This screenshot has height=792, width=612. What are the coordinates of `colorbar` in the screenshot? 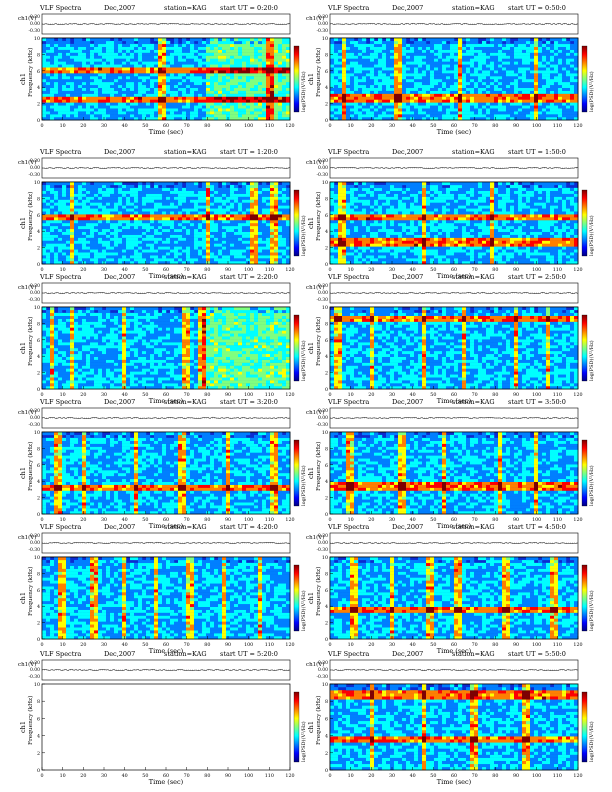 It's located at (296, 79).